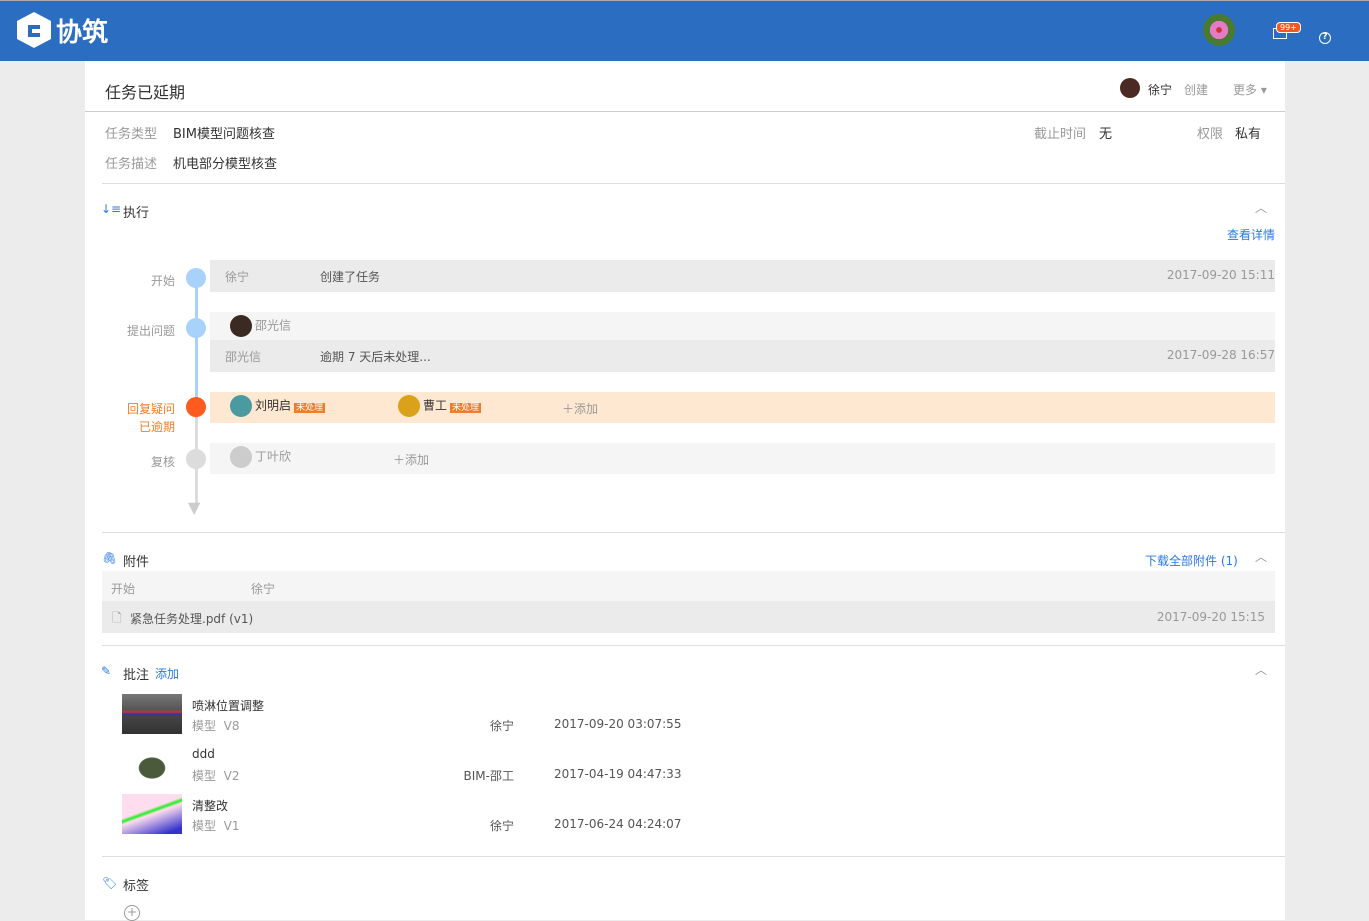 The image size is (1369, 921). What do you see at coordinates (488, 776) in the screenshot?
I see `annotation-user: BIM-邵工` at bounding box center [488, 776].